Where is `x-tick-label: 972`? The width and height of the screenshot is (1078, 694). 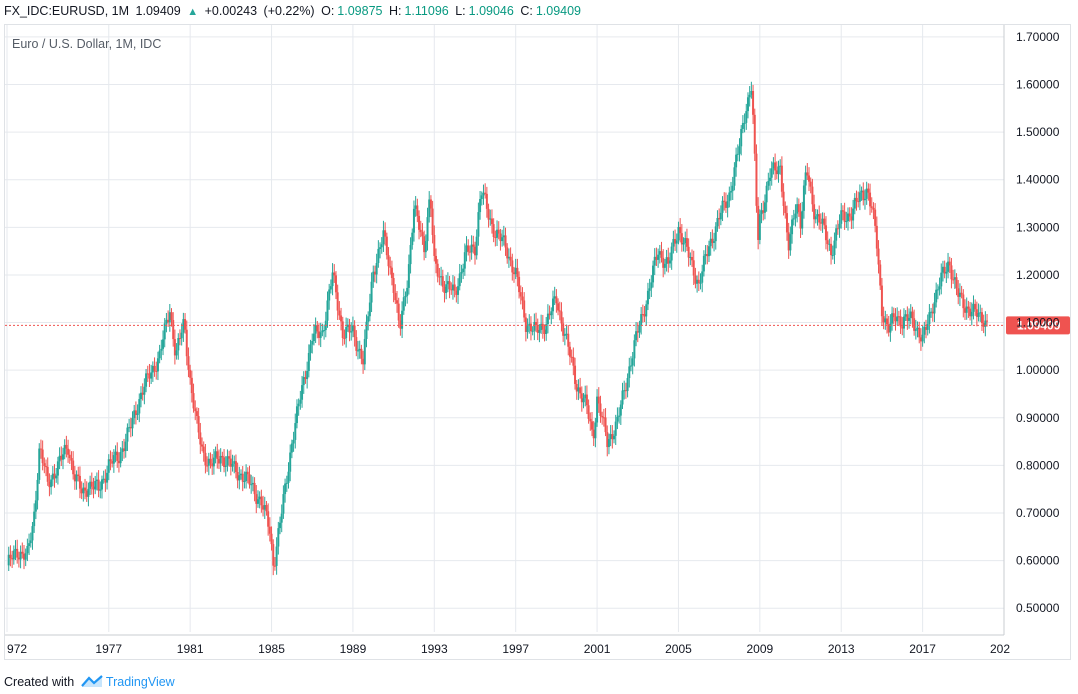
x-tick-label: 972 is located at coordinates (17, 649).